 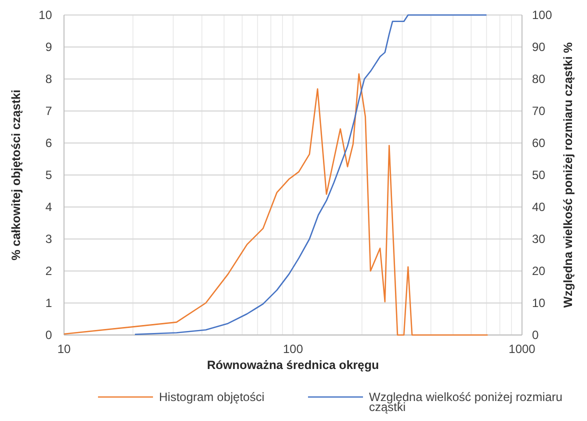 What do you see at coordinates (539, 207) in the screenshot?
I see `y2-tick-label: 40` at bounding box center [539, 207].